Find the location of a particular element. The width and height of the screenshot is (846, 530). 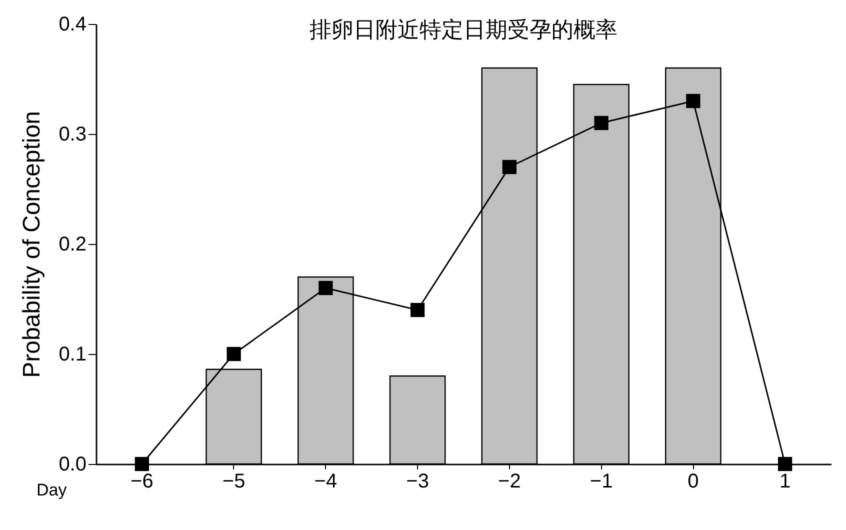

x-axis-title: Day is located at coordinates (52, 490).